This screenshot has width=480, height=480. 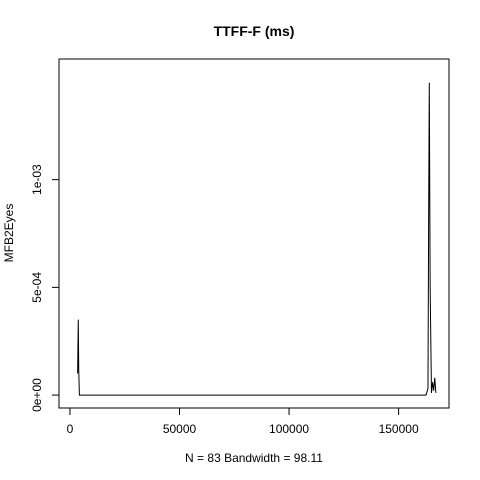 I want to click on x-tick-label: 150000, so click(x=399, y=429).